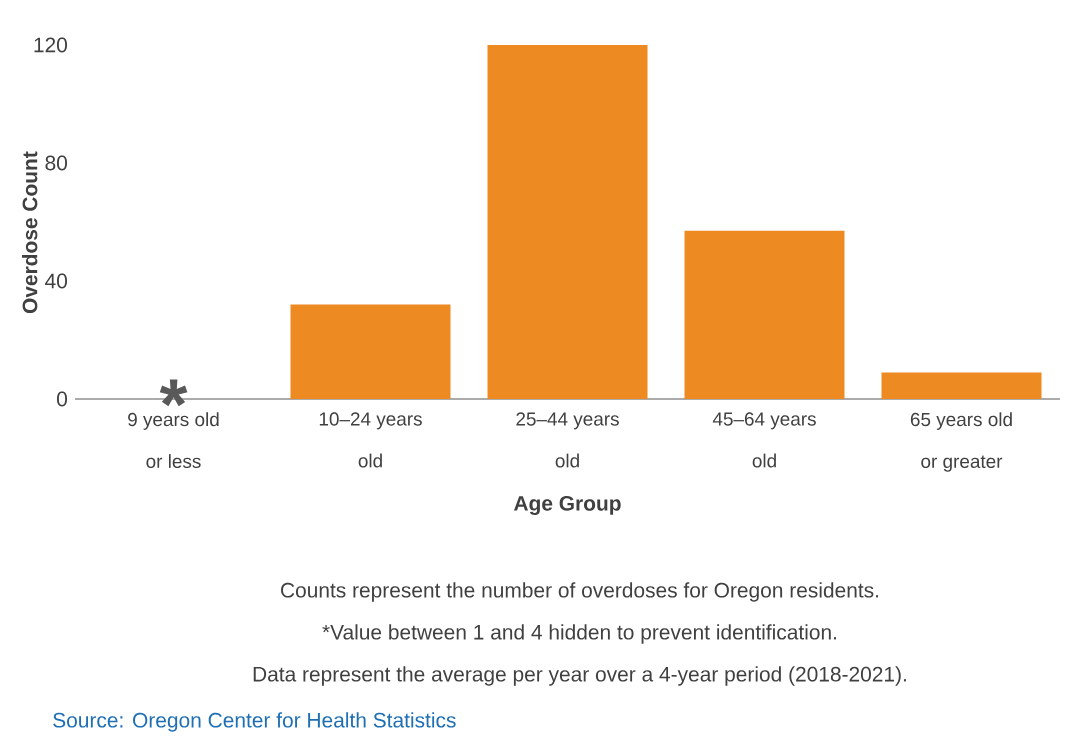 This screenshot has height=744, width=1079. Describe the element at coordinates (56, 281) in the screenshot. I see `y-tick-label: 40` at that location.